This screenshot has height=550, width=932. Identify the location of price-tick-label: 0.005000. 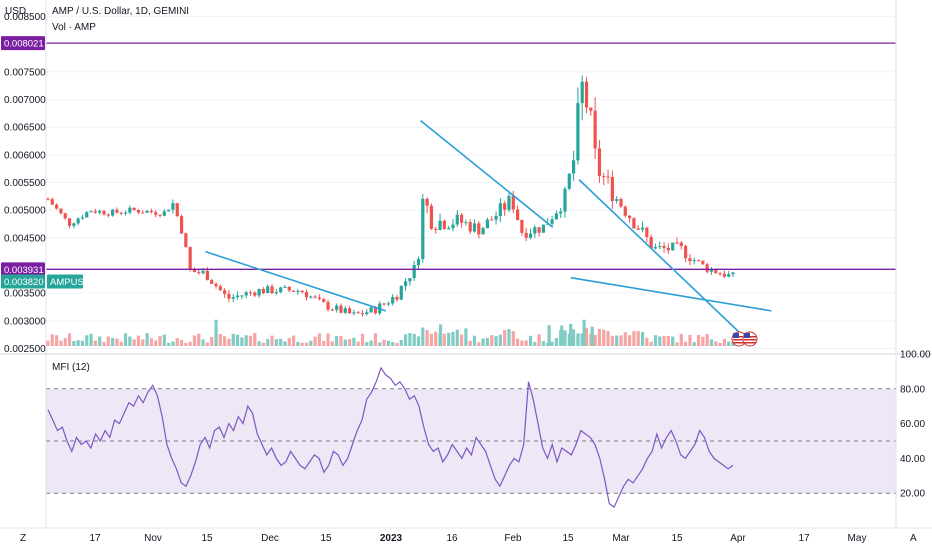
(25, 211).